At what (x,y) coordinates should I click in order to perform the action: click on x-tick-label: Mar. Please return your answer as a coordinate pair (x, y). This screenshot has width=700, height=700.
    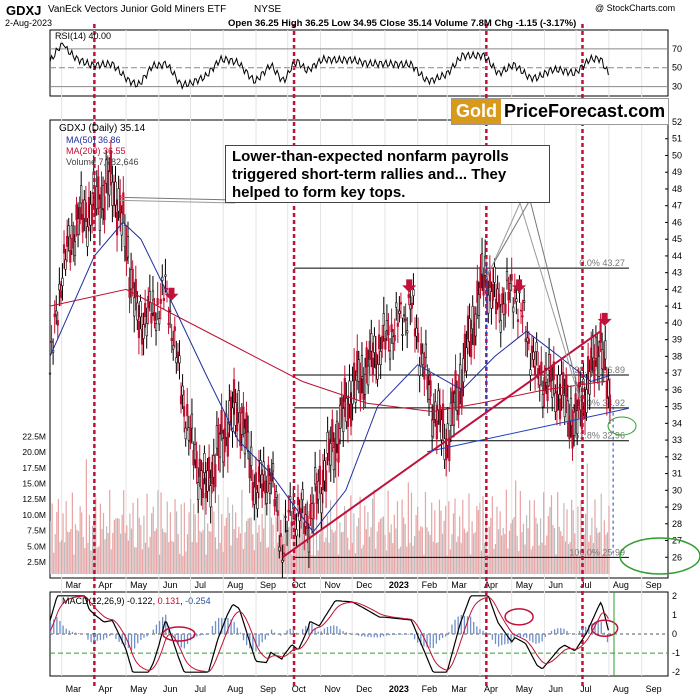
    Looking at the image, I should click on (459, 585).